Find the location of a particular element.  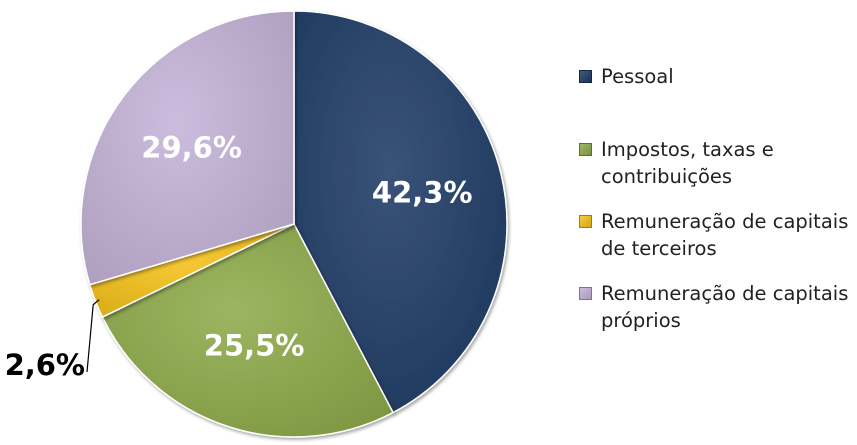

data-label-impostos: 25,5% is located at coordinates (254, 345).